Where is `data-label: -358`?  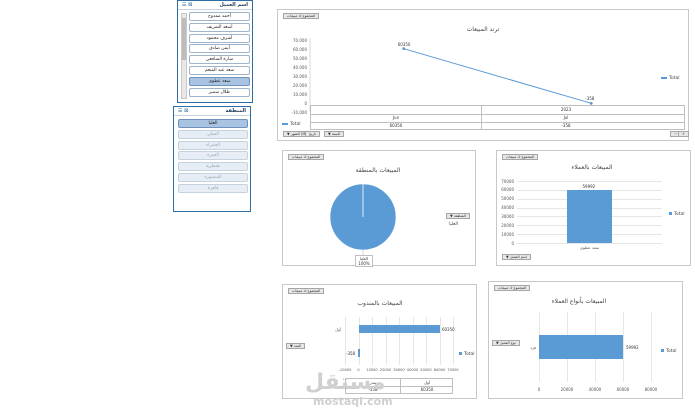
data-label: -358 is located at coordinates (590, 99).